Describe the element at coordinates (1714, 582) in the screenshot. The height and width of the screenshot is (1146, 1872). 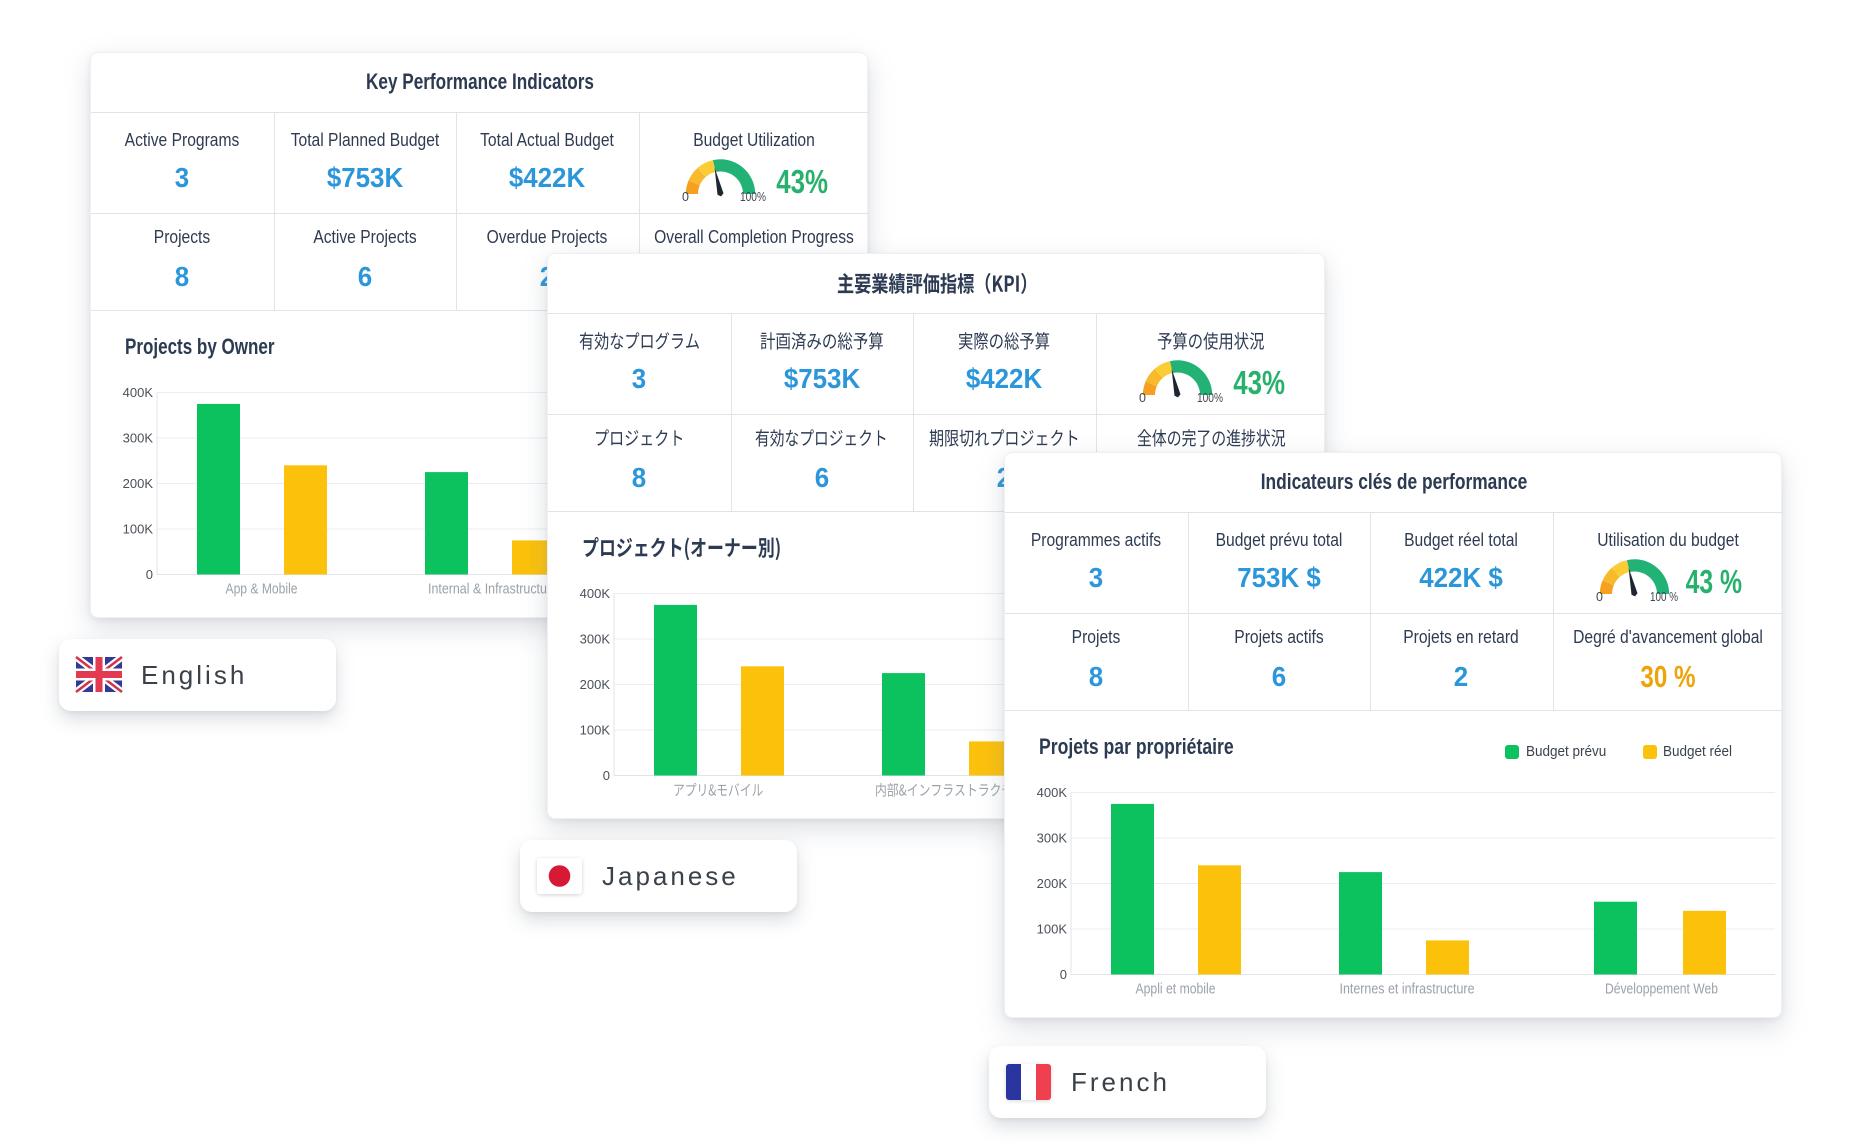
I see `svg-text: 43 %` at that location.